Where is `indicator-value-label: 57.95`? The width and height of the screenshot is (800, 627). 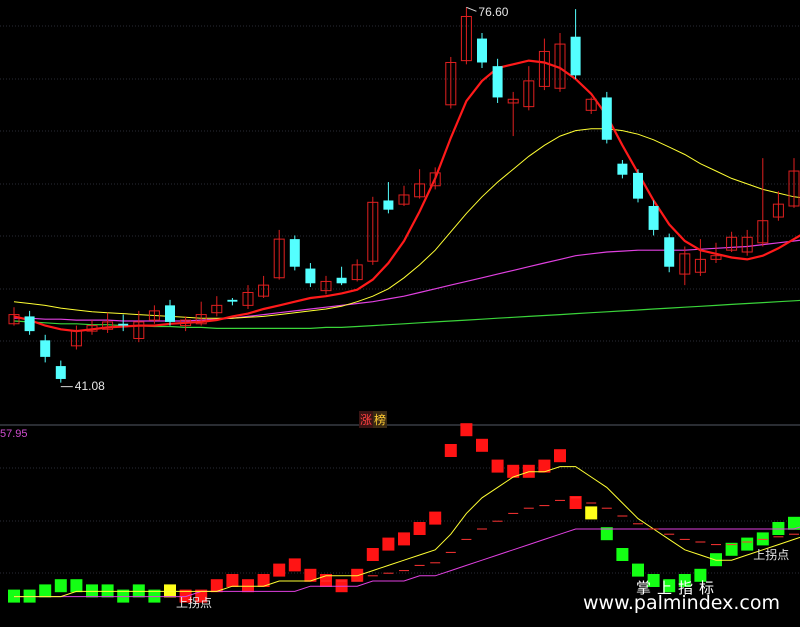
indicator-value-label: 57.95 is located at coordinates (14, 434).